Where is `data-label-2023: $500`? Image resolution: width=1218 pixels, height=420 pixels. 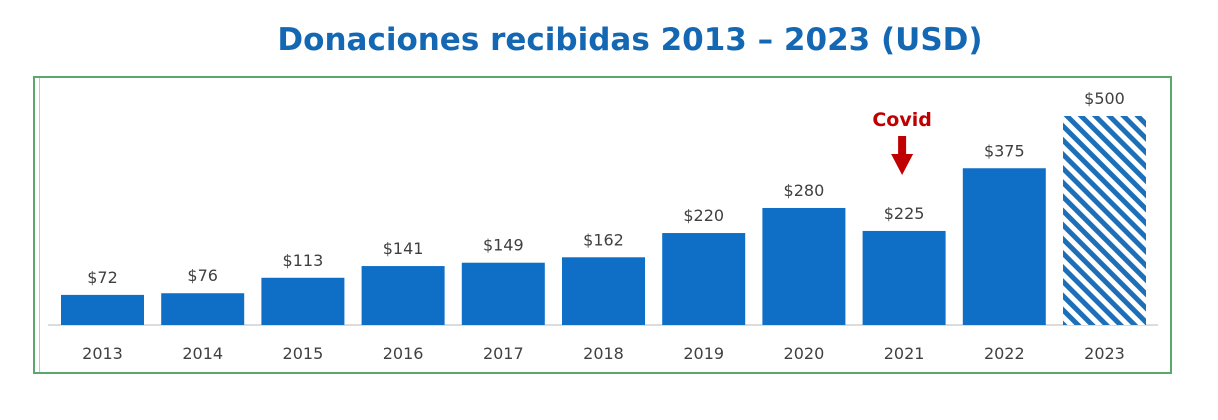
data-label-2023: $500 is located at coordinates (1104, 98).